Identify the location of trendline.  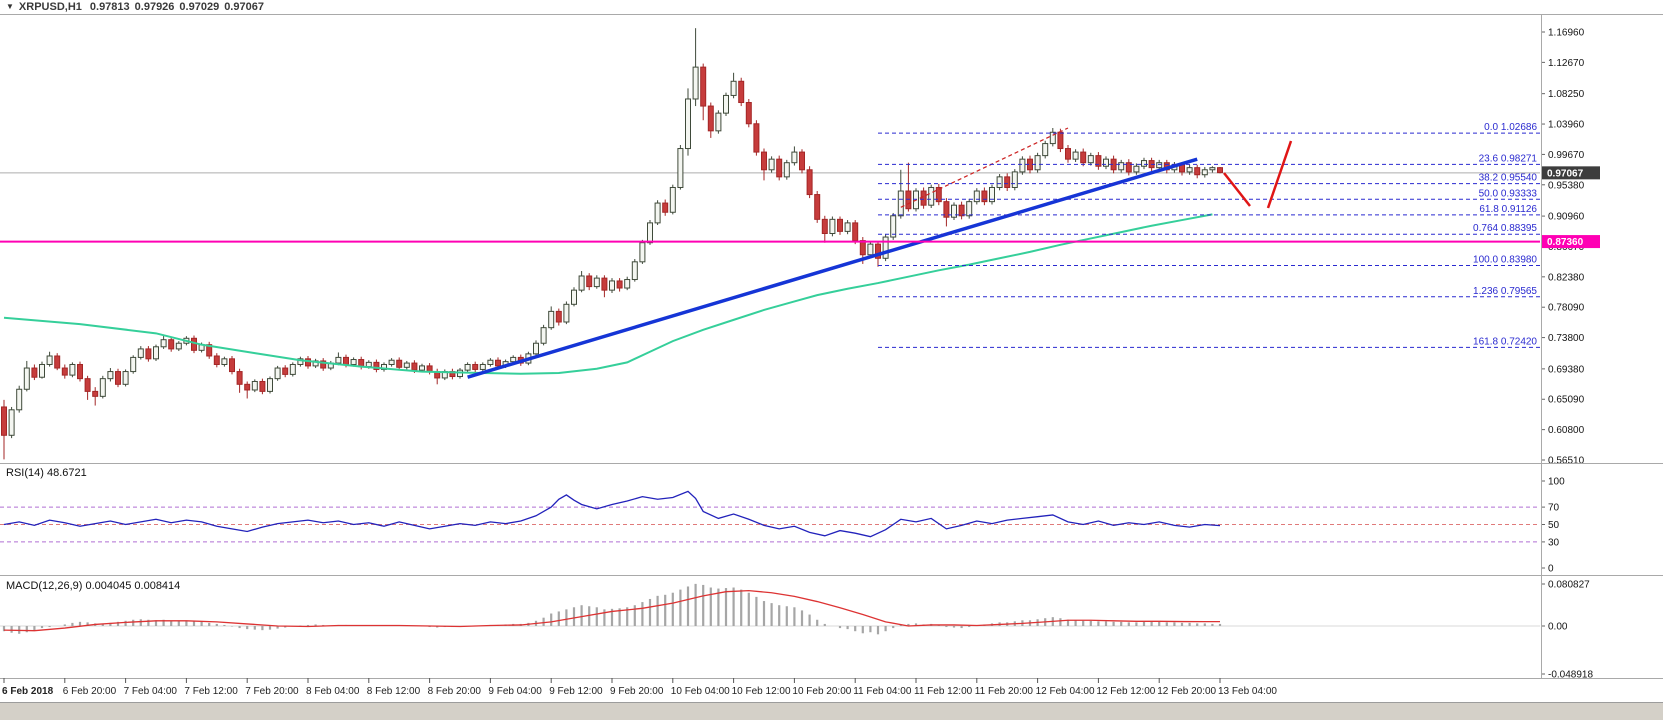
(832, 268).